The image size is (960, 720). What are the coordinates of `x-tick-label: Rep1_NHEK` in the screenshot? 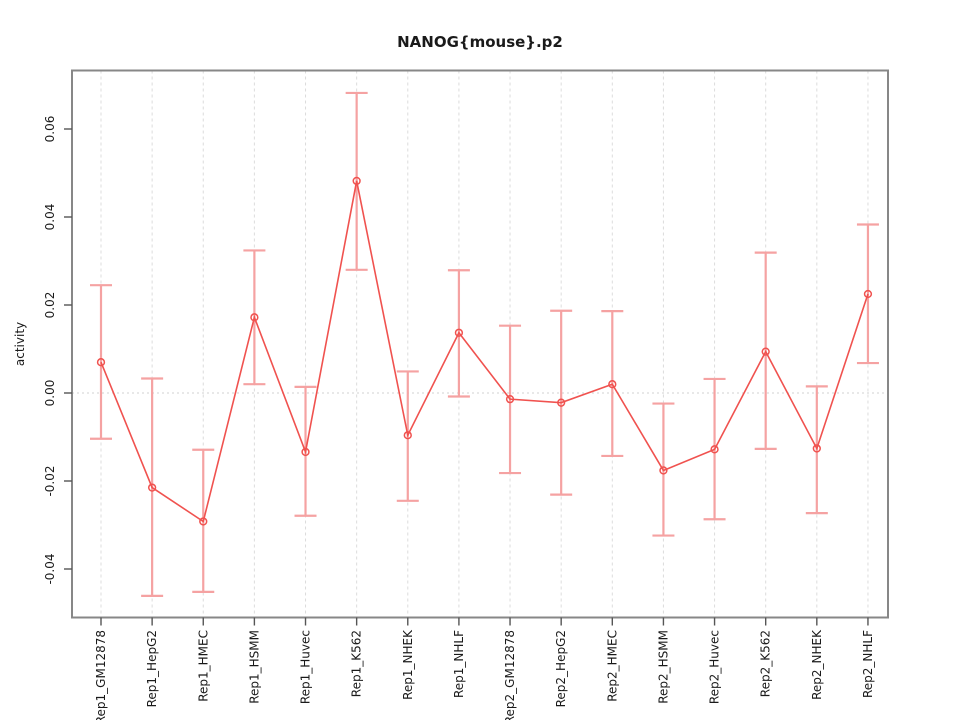 It's located at (408, 664).